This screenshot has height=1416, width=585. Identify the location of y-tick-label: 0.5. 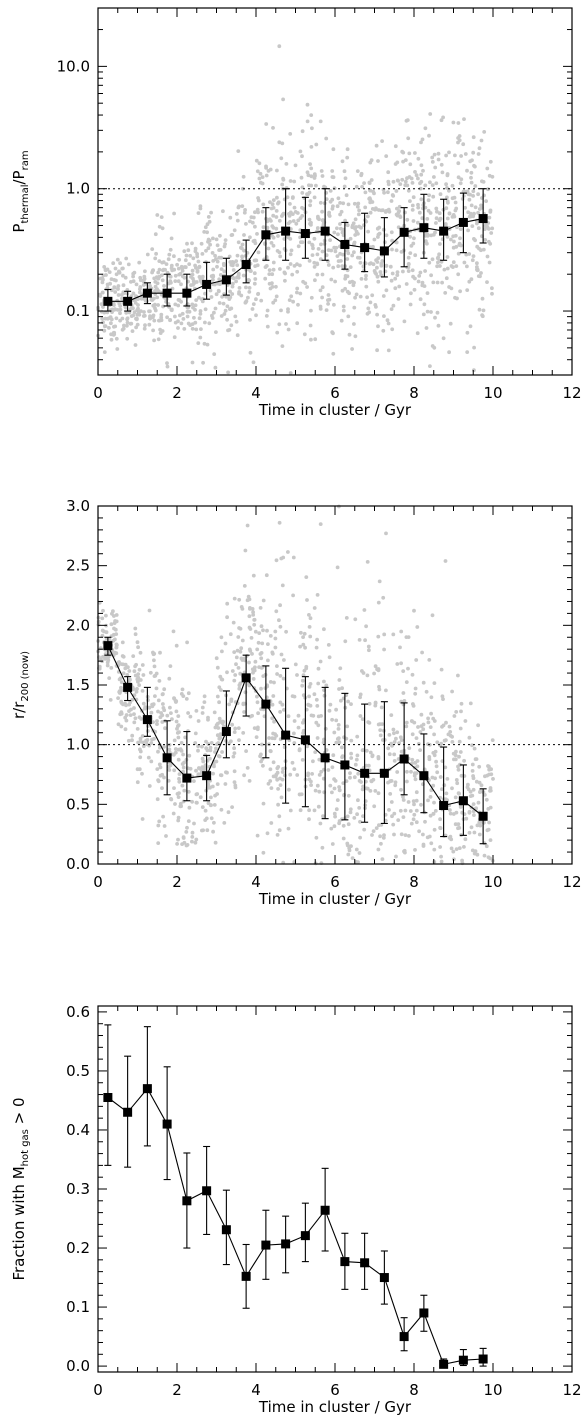
(78, 804).